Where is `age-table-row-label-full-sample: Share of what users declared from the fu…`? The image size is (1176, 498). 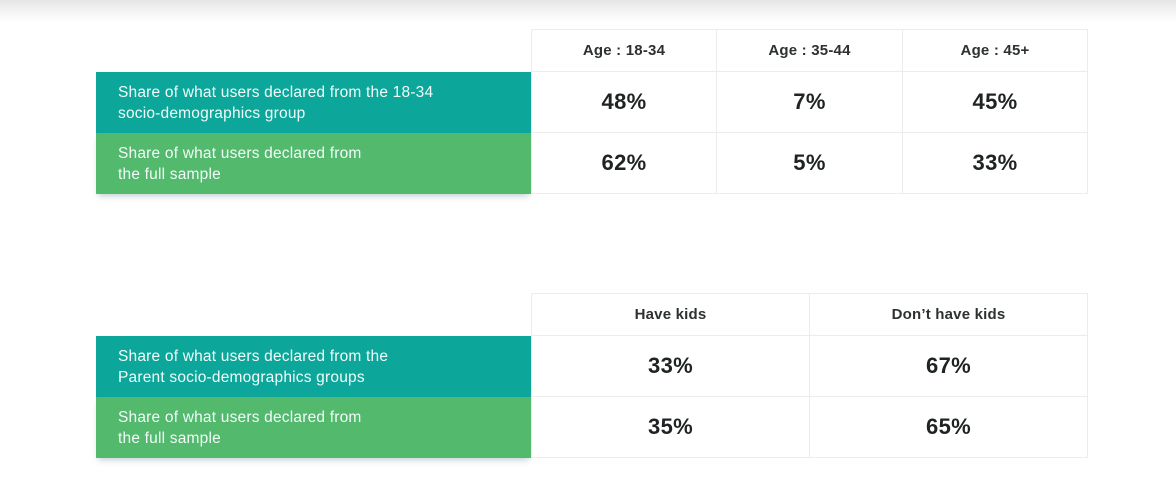
age-table-row-label-full-sample: Share of what users declared from the fu… is located at coordinates (313, 163).